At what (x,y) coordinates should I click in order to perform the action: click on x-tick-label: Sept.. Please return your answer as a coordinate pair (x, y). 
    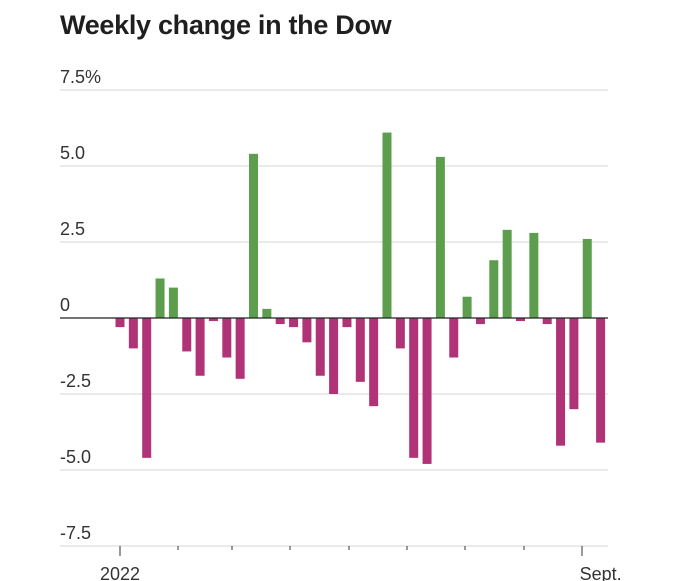
    Looking at the image, I should click on (601, 572).